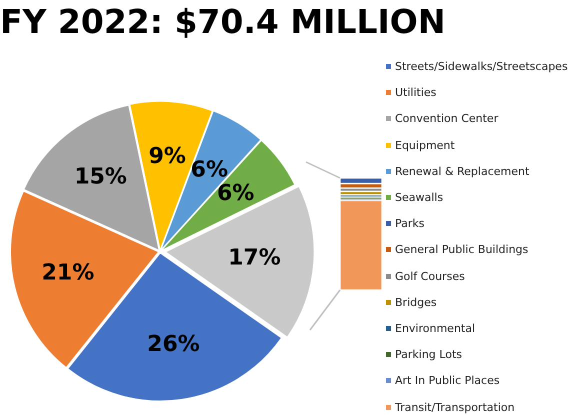  Describe the element at coordinates (462, 171) in the screenshot. I see `legend-label: Renewal & Replacement` at that location.